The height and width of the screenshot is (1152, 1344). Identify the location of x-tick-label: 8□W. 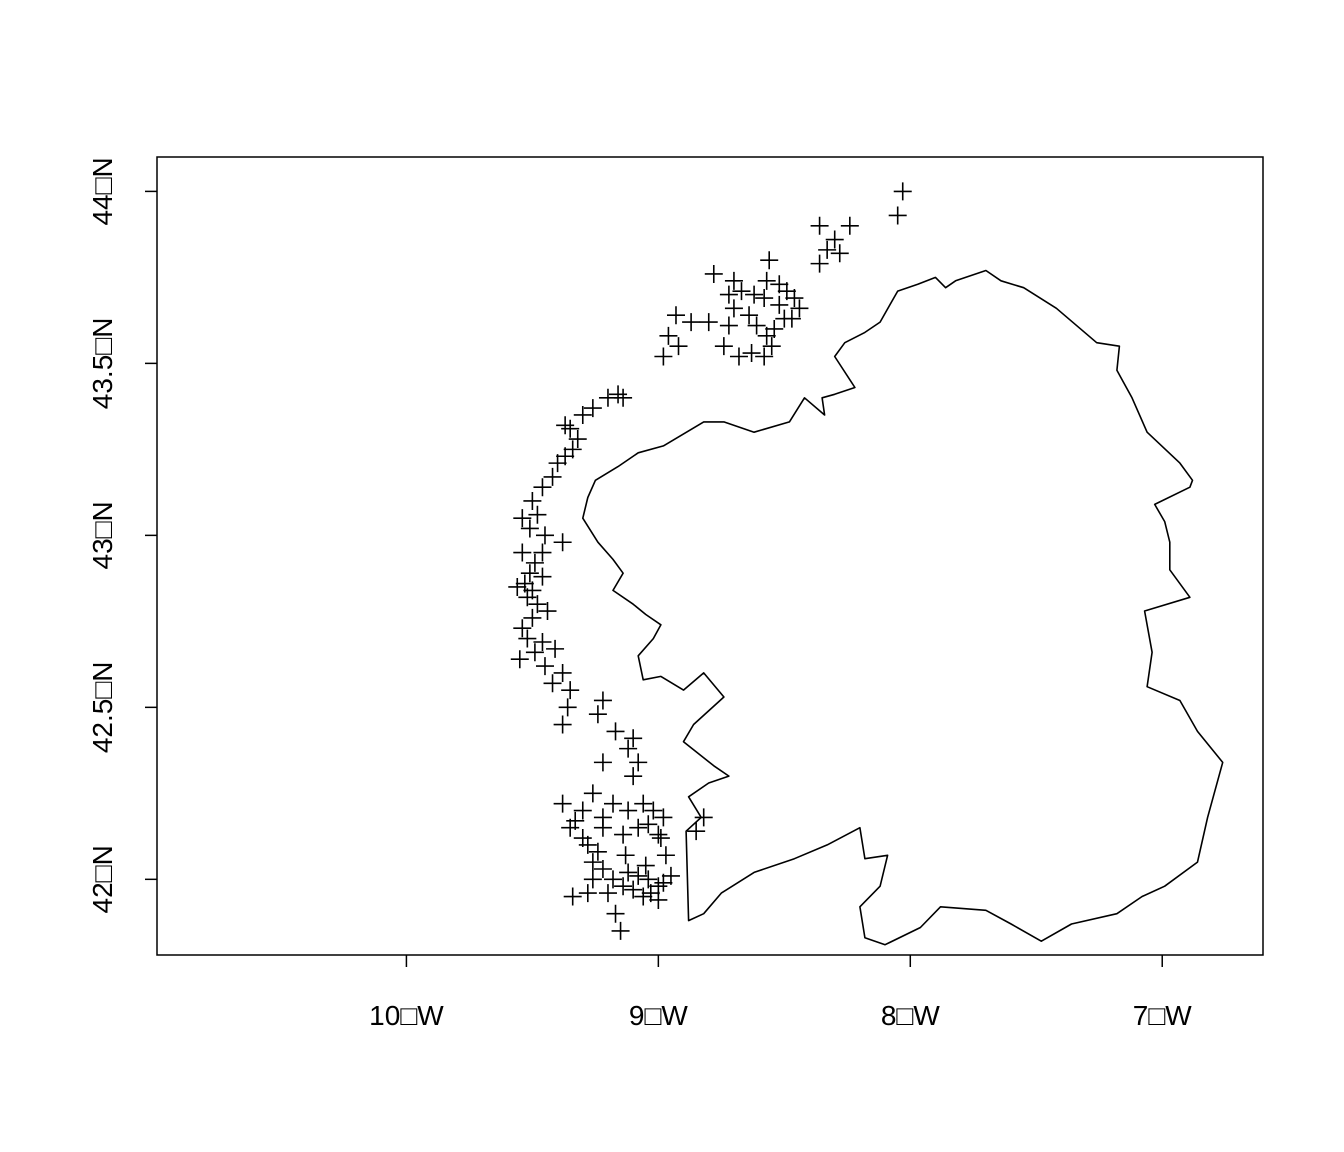
(910, 1015).